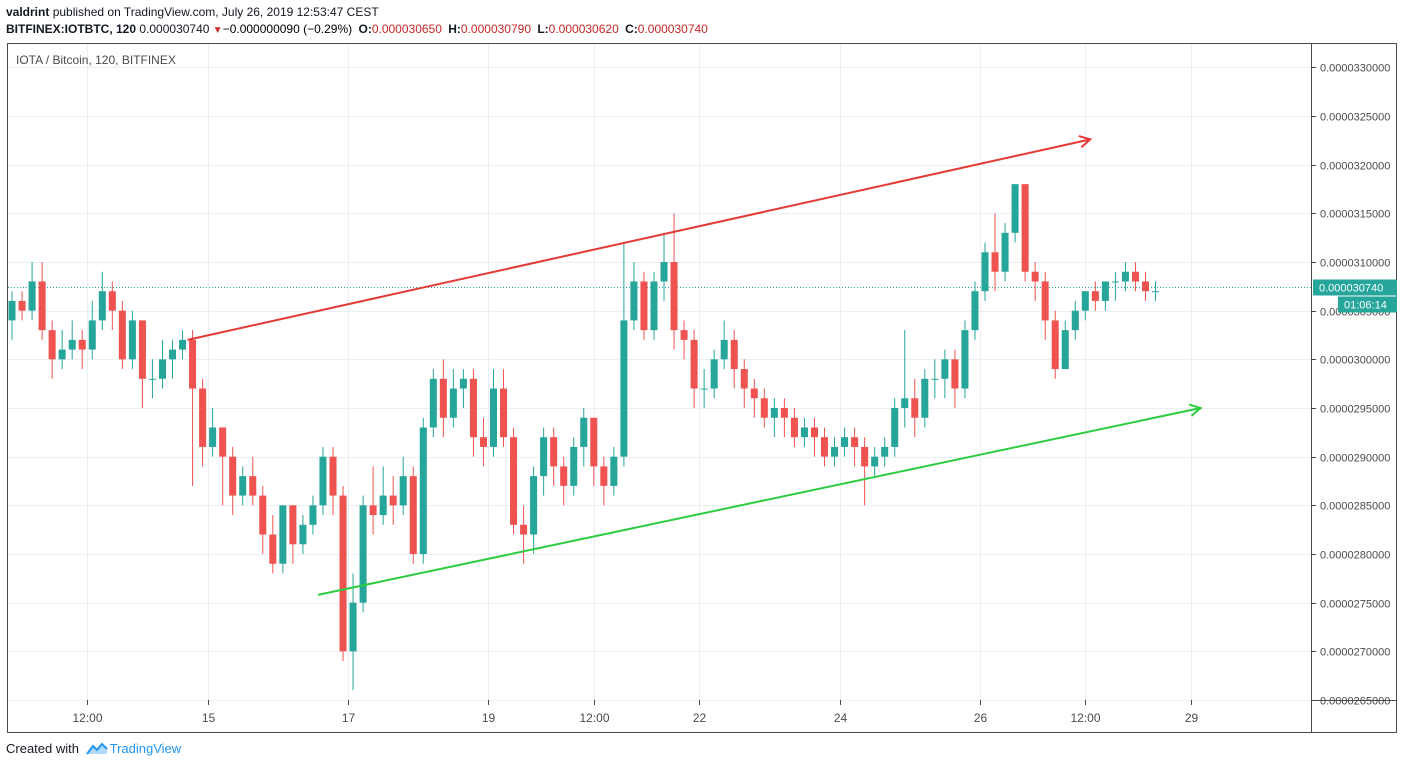 The width and height of the screenshot is (1404, 768). Describe the element at coordinates (209, 718) in the screenshot. I see `x-tick-label: 15` at that location.